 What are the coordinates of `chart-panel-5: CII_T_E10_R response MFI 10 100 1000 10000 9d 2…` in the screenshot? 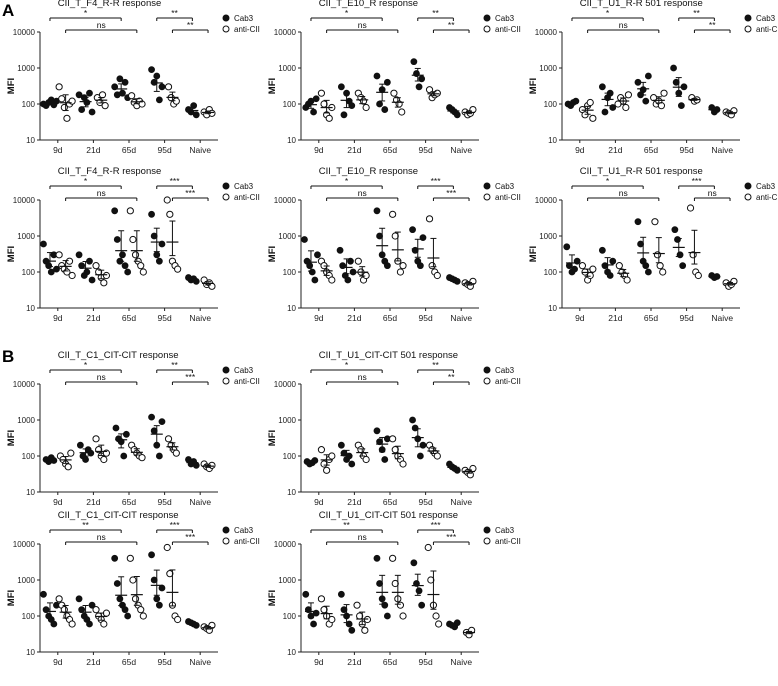 It's located at (394, 244).